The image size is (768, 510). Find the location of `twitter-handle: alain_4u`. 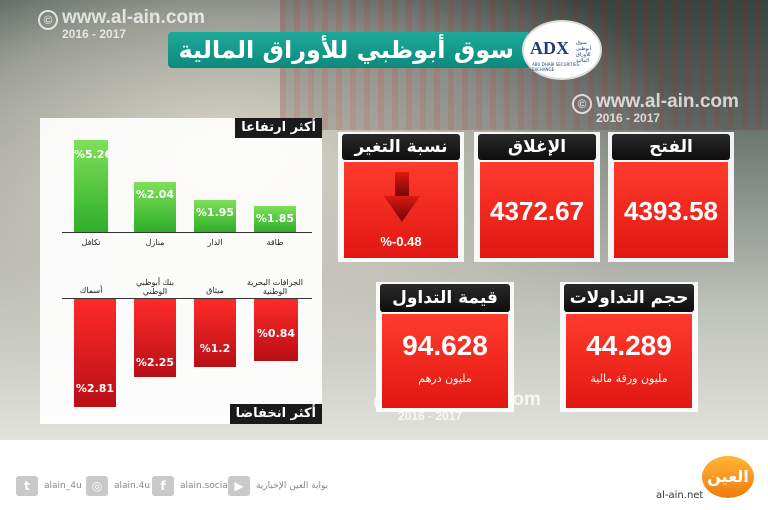

twitter-handle: alain_4u is located at coordinates (63, 486).